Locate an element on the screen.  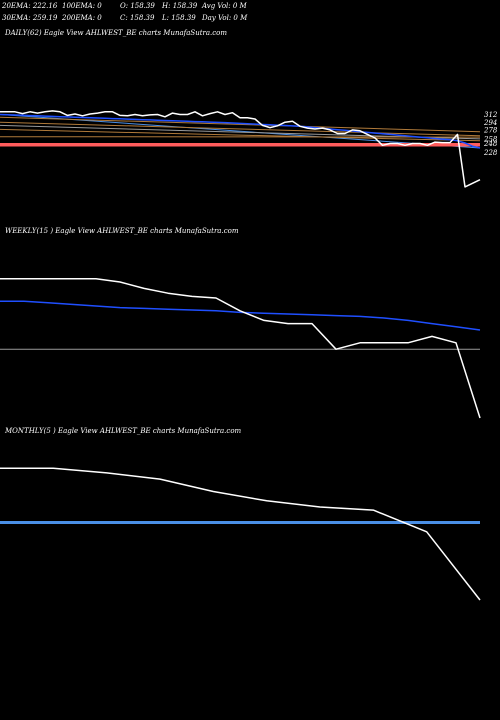
stat-100ema: 100EMA: 0 is located at coordinates (82, 6).